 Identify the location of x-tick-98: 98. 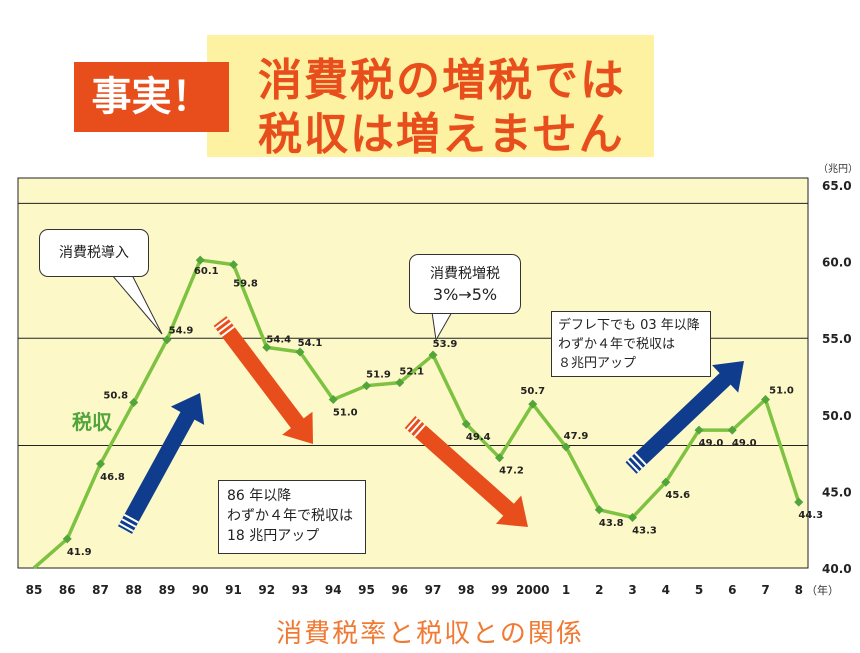
(466, 590).